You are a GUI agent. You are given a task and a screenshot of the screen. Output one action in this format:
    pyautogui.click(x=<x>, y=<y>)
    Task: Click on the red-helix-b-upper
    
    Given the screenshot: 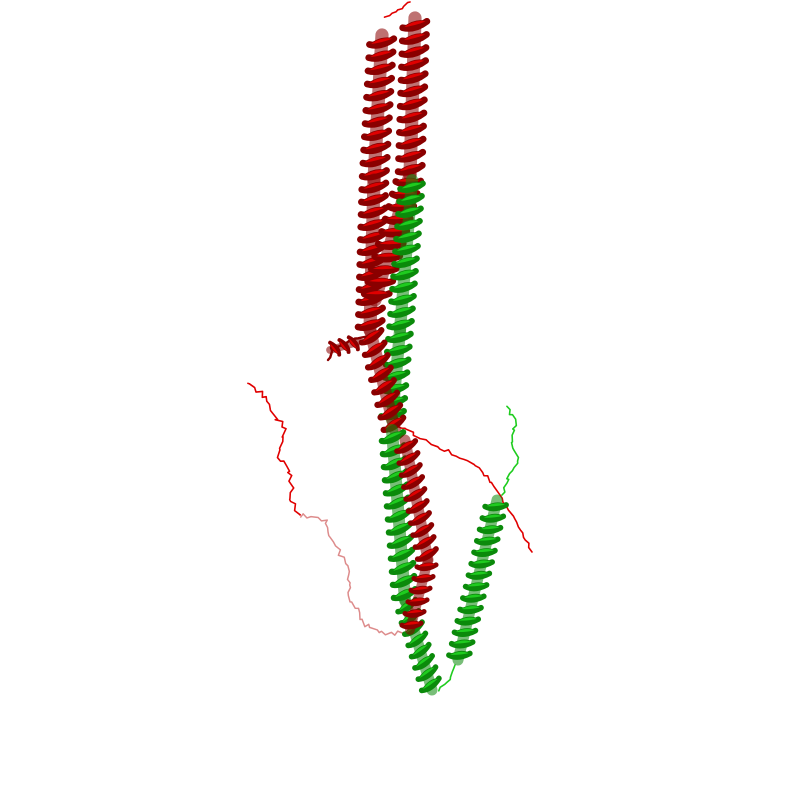 What is the action you would take?
    pyautogui.click(x=412, y=96)
    